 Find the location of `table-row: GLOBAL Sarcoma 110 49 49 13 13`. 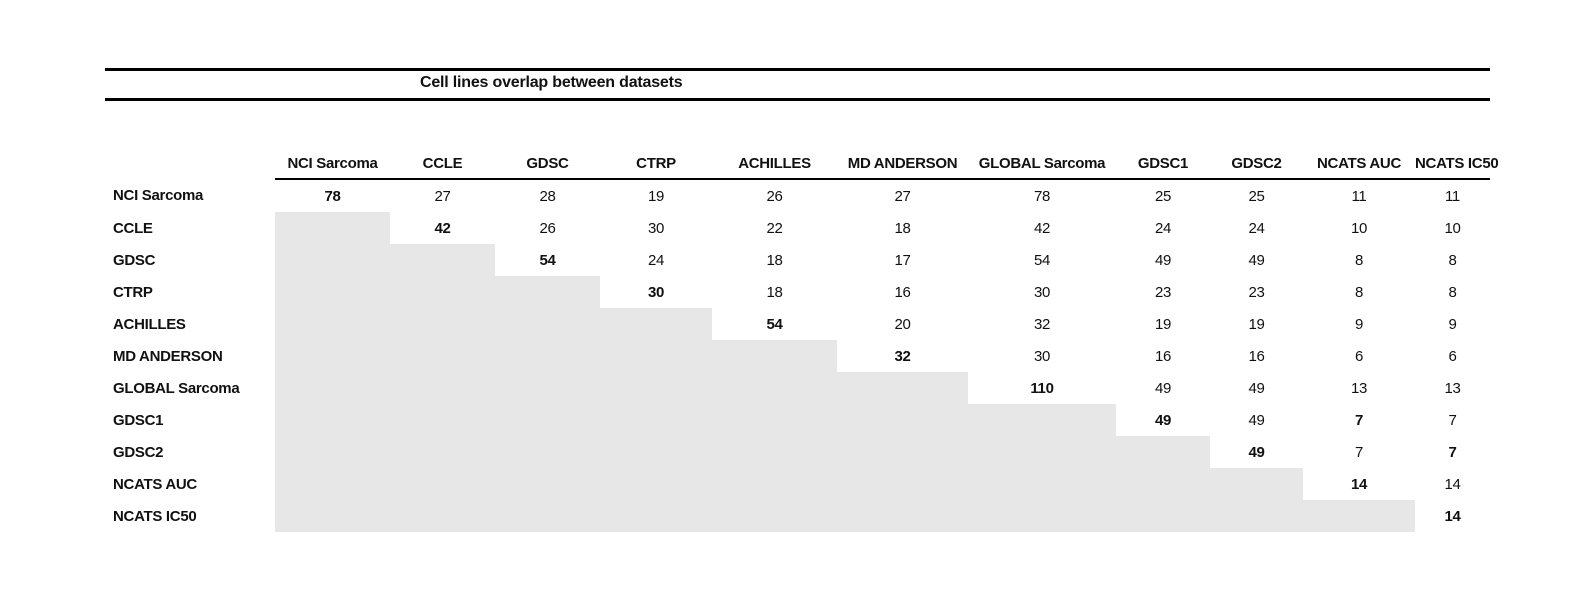

table-row: GLOBAL Sarcoma 110 49 49 13 13 is located at coordinates (797, 388).